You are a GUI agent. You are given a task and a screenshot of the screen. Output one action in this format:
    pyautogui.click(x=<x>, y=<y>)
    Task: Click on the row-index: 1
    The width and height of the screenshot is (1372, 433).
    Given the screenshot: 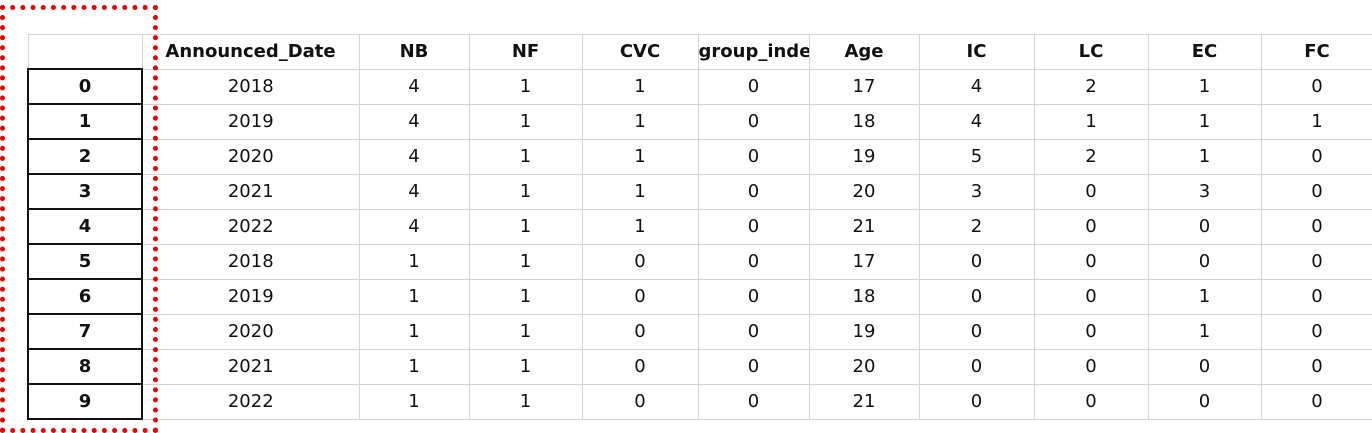 What is the action you would take?
    pyautogui.click(x=85, y=121)
    